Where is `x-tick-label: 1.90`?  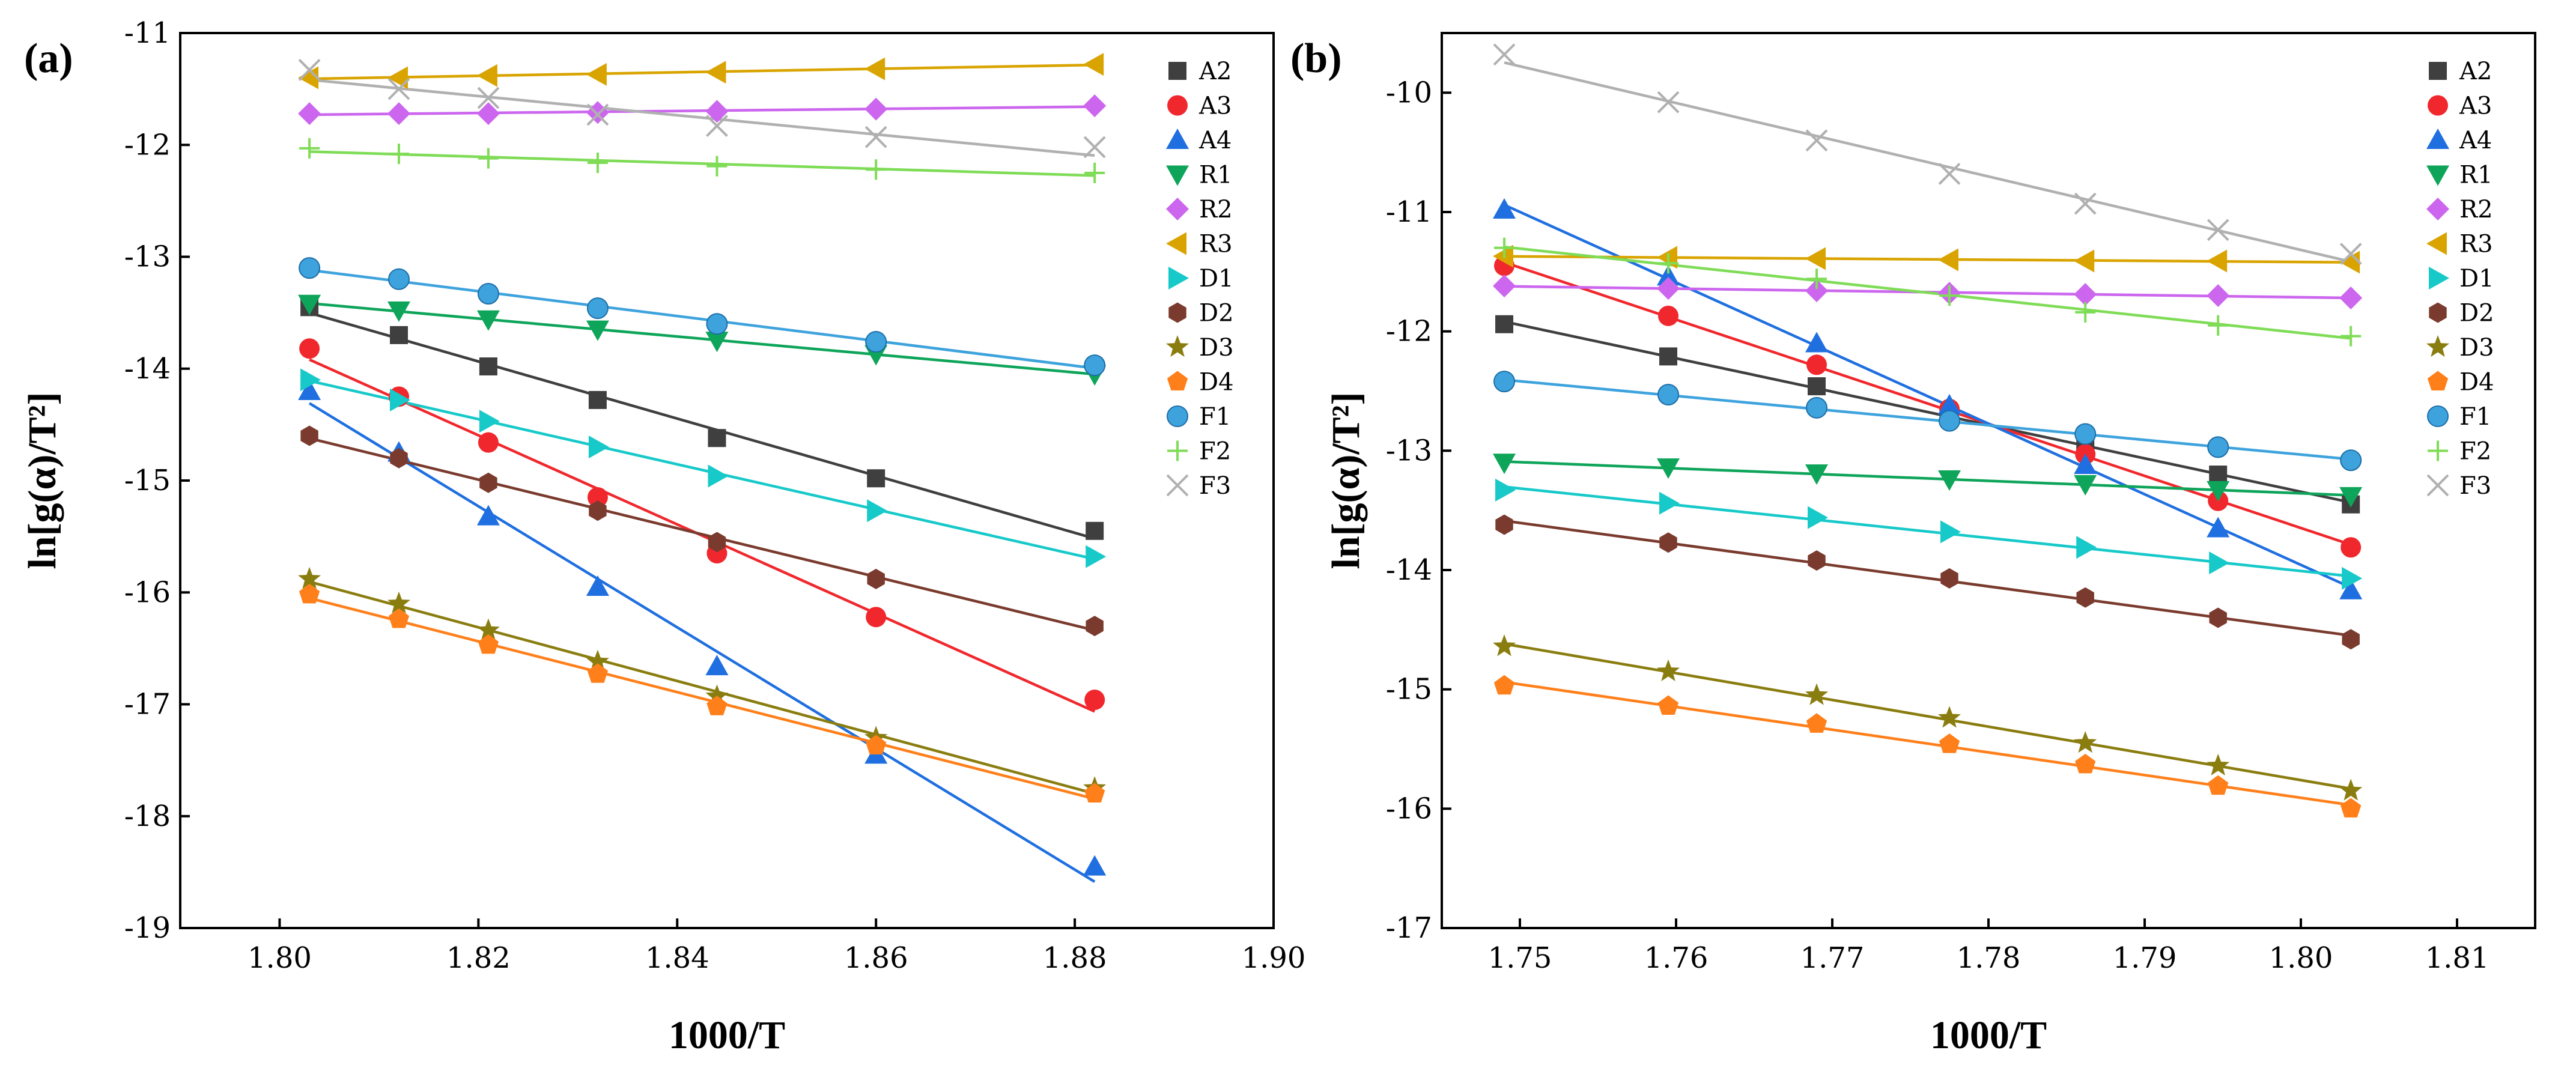
x-tick-label: 1.90 is located at coordinates (1274, 958).